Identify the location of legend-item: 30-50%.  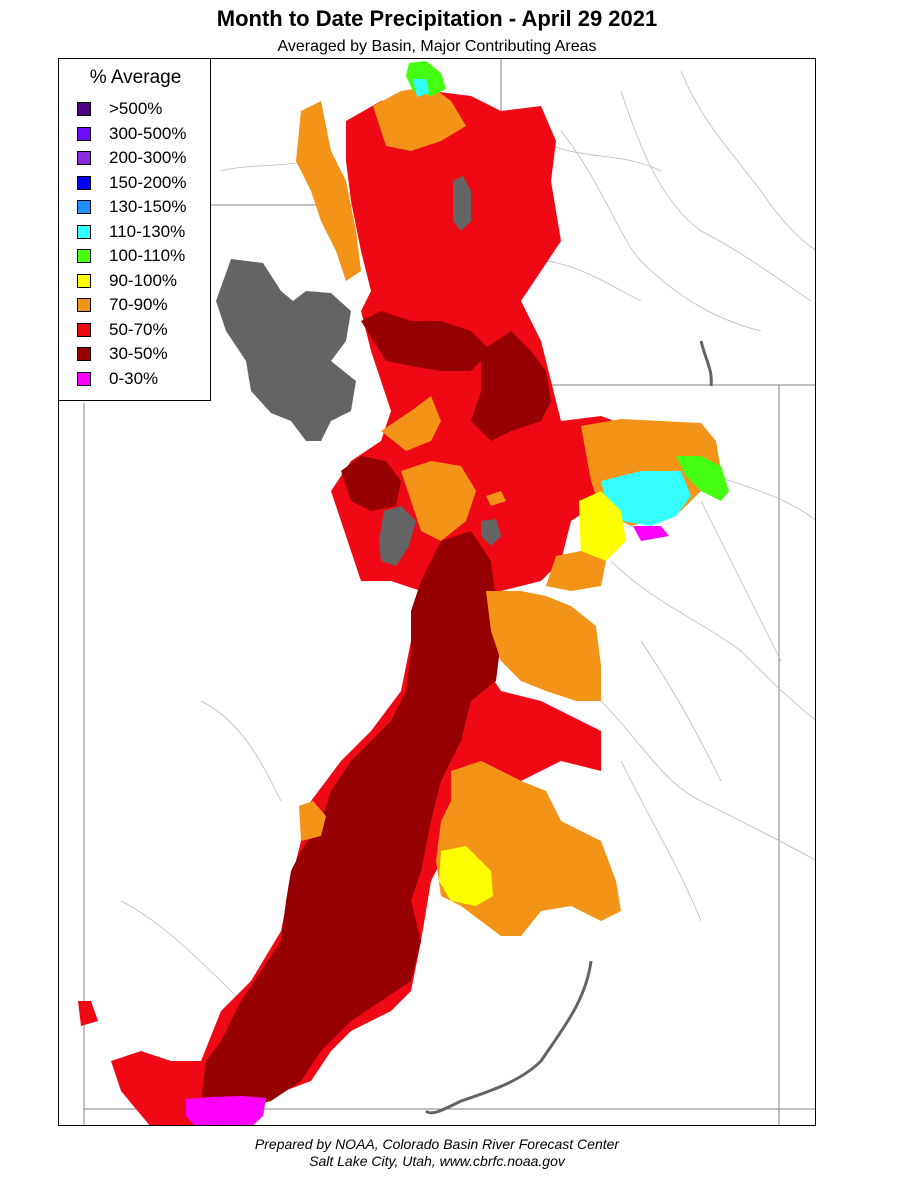
(122, 354).